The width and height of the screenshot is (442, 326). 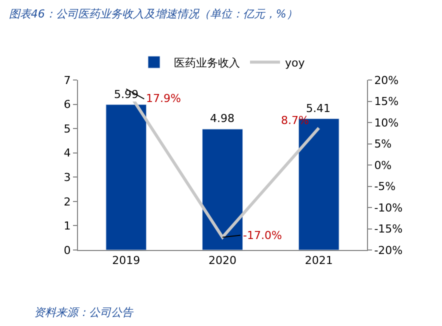 I want to click on y-tick-label: 5, so click(x=67, y=129).